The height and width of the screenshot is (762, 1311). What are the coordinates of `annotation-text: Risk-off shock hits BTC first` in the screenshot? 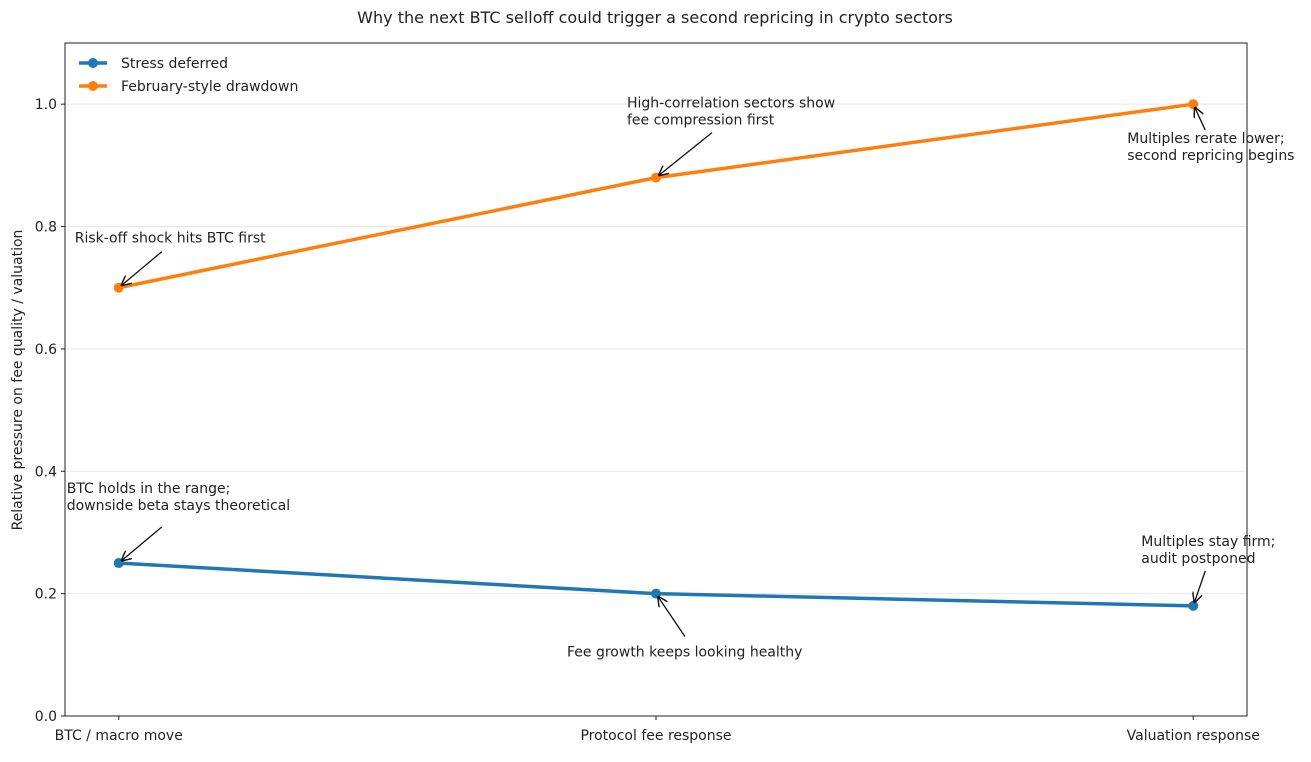 It's located at (170, 239).